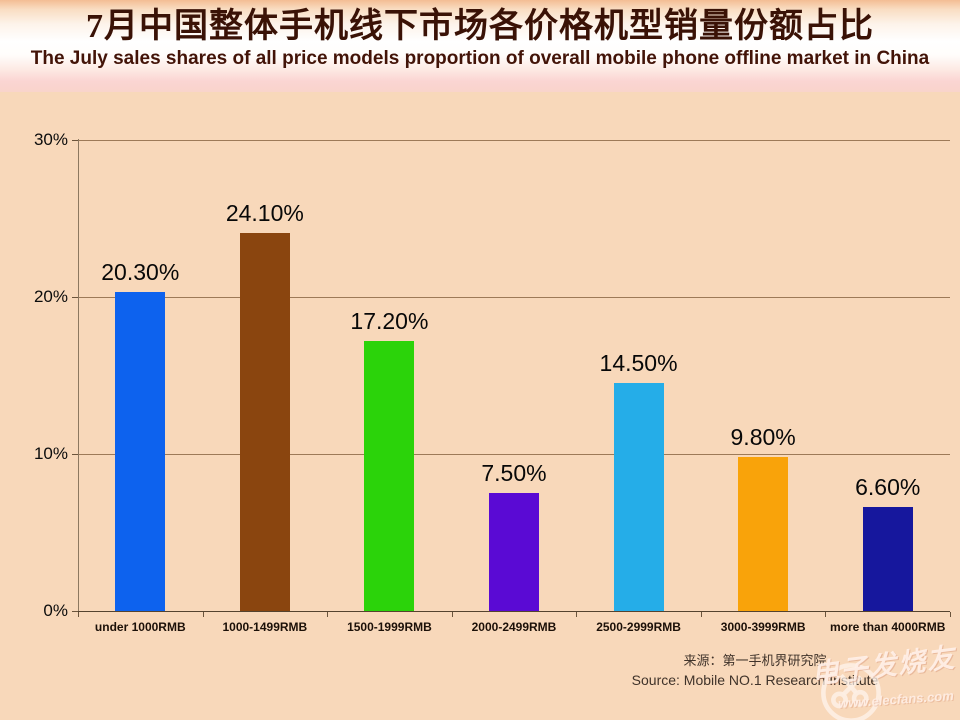  What do you see at coordinates (140, 627) in the screenshot?
I see `x-axis-label: under 1000RMB` at bounding box center [140, 627].